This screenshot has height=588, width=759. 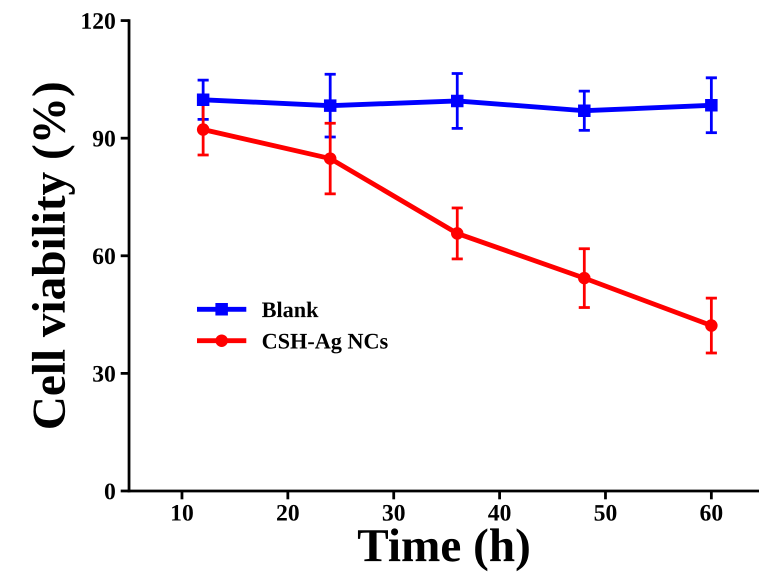 What do you see at coordinates (182, 512) in the screenshot?
I see `x-tick-label: 10` at bounding box center [182, 512].